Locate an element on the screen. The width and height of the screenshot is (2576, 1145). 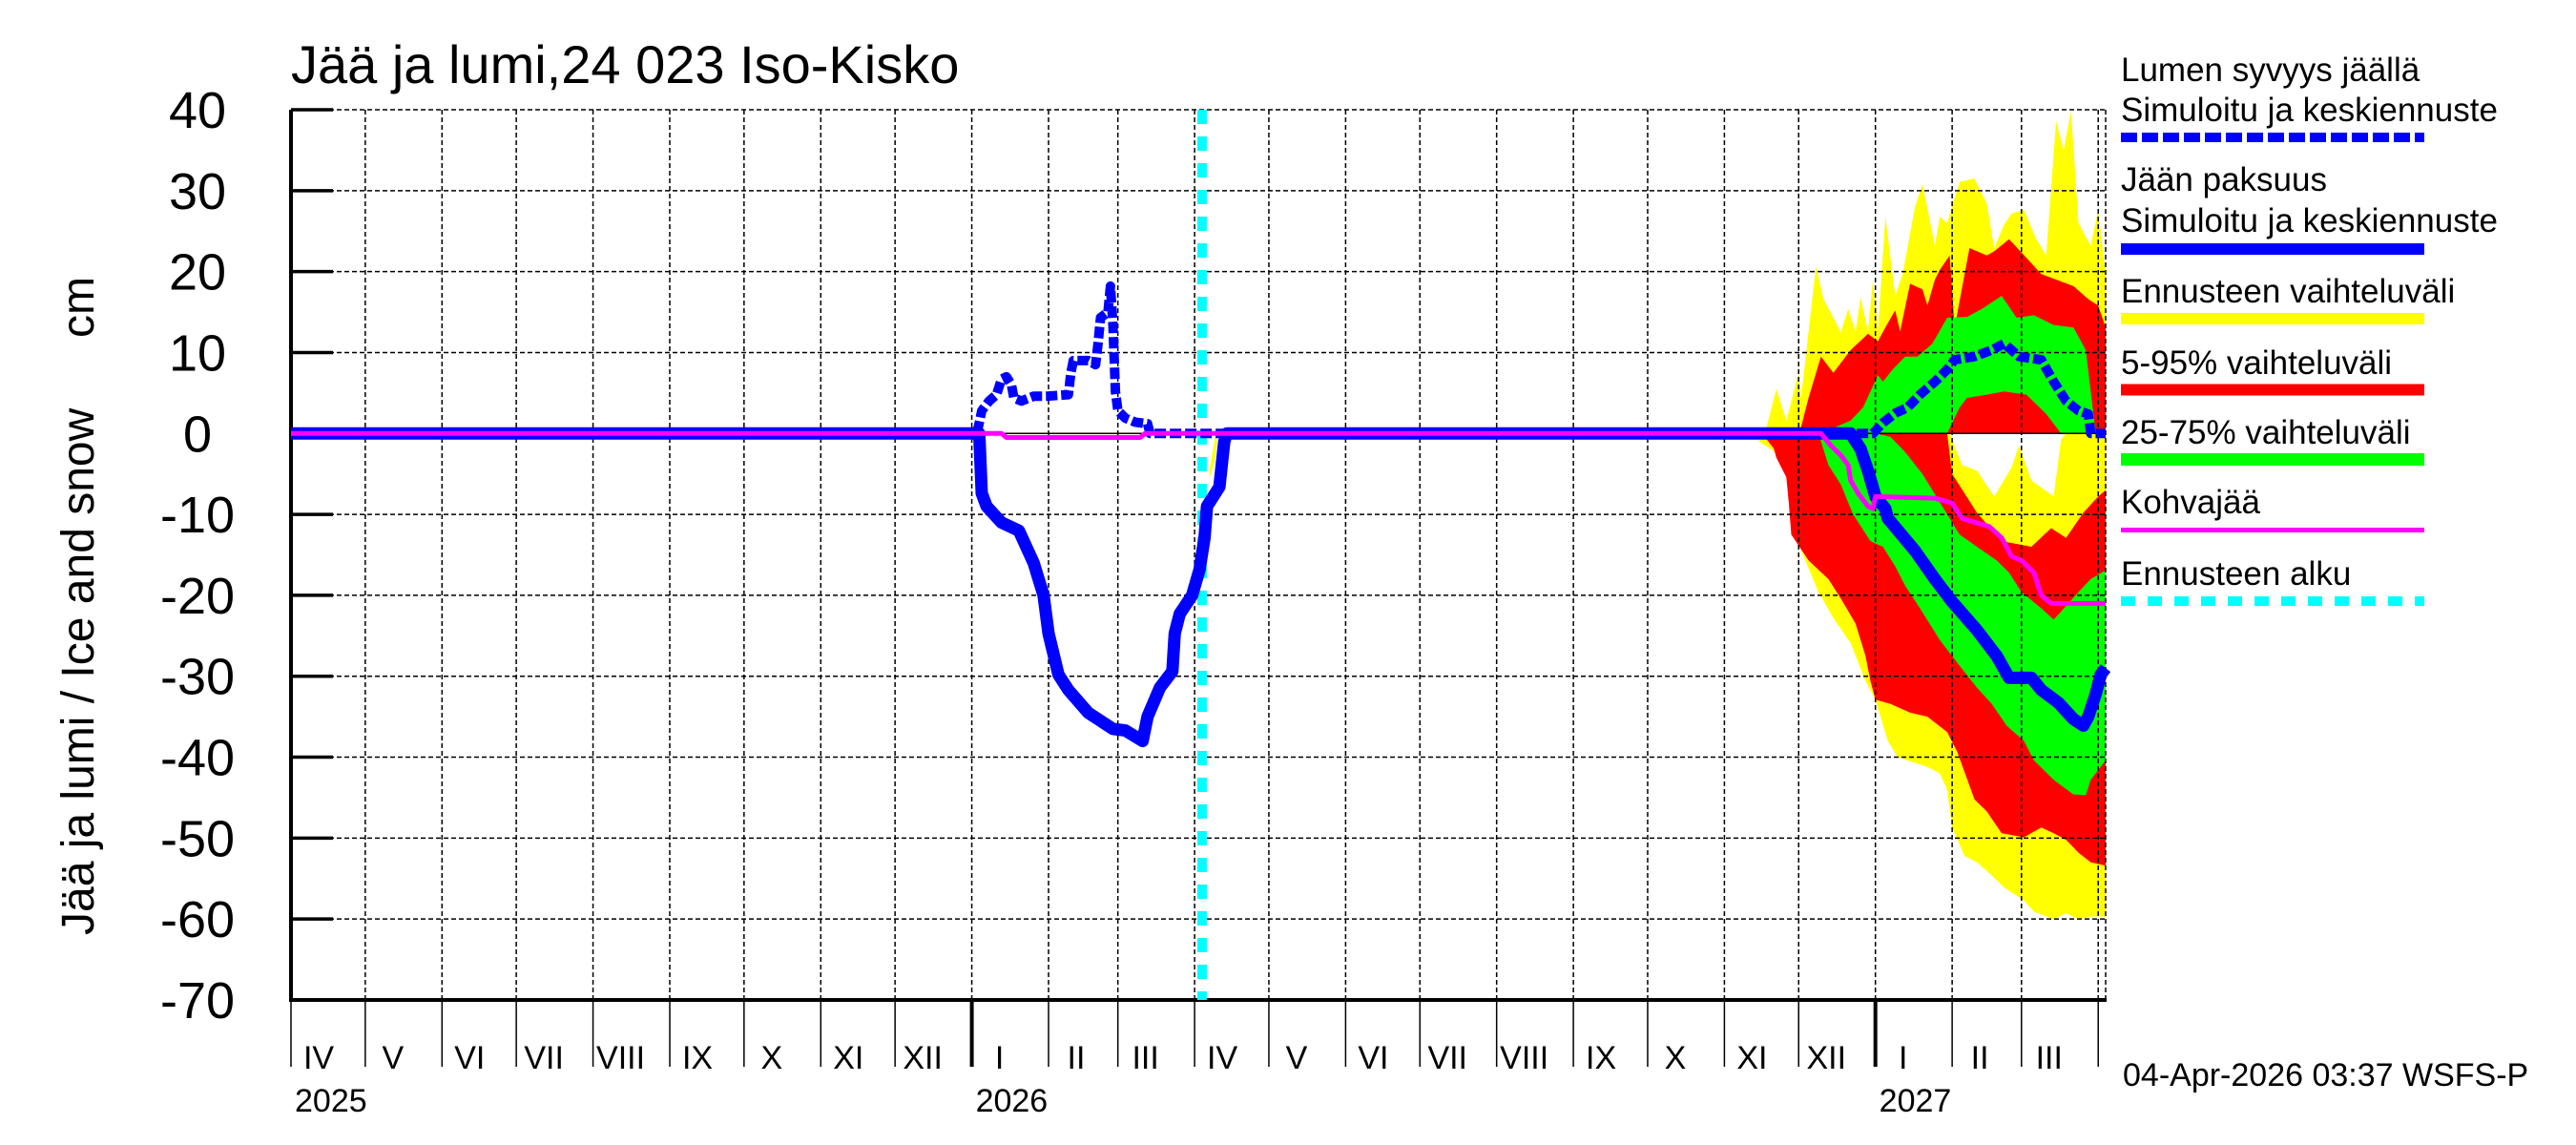
y-axis-title: Jää ja lumi / Ice and snow is located at coordinates (78, 671).